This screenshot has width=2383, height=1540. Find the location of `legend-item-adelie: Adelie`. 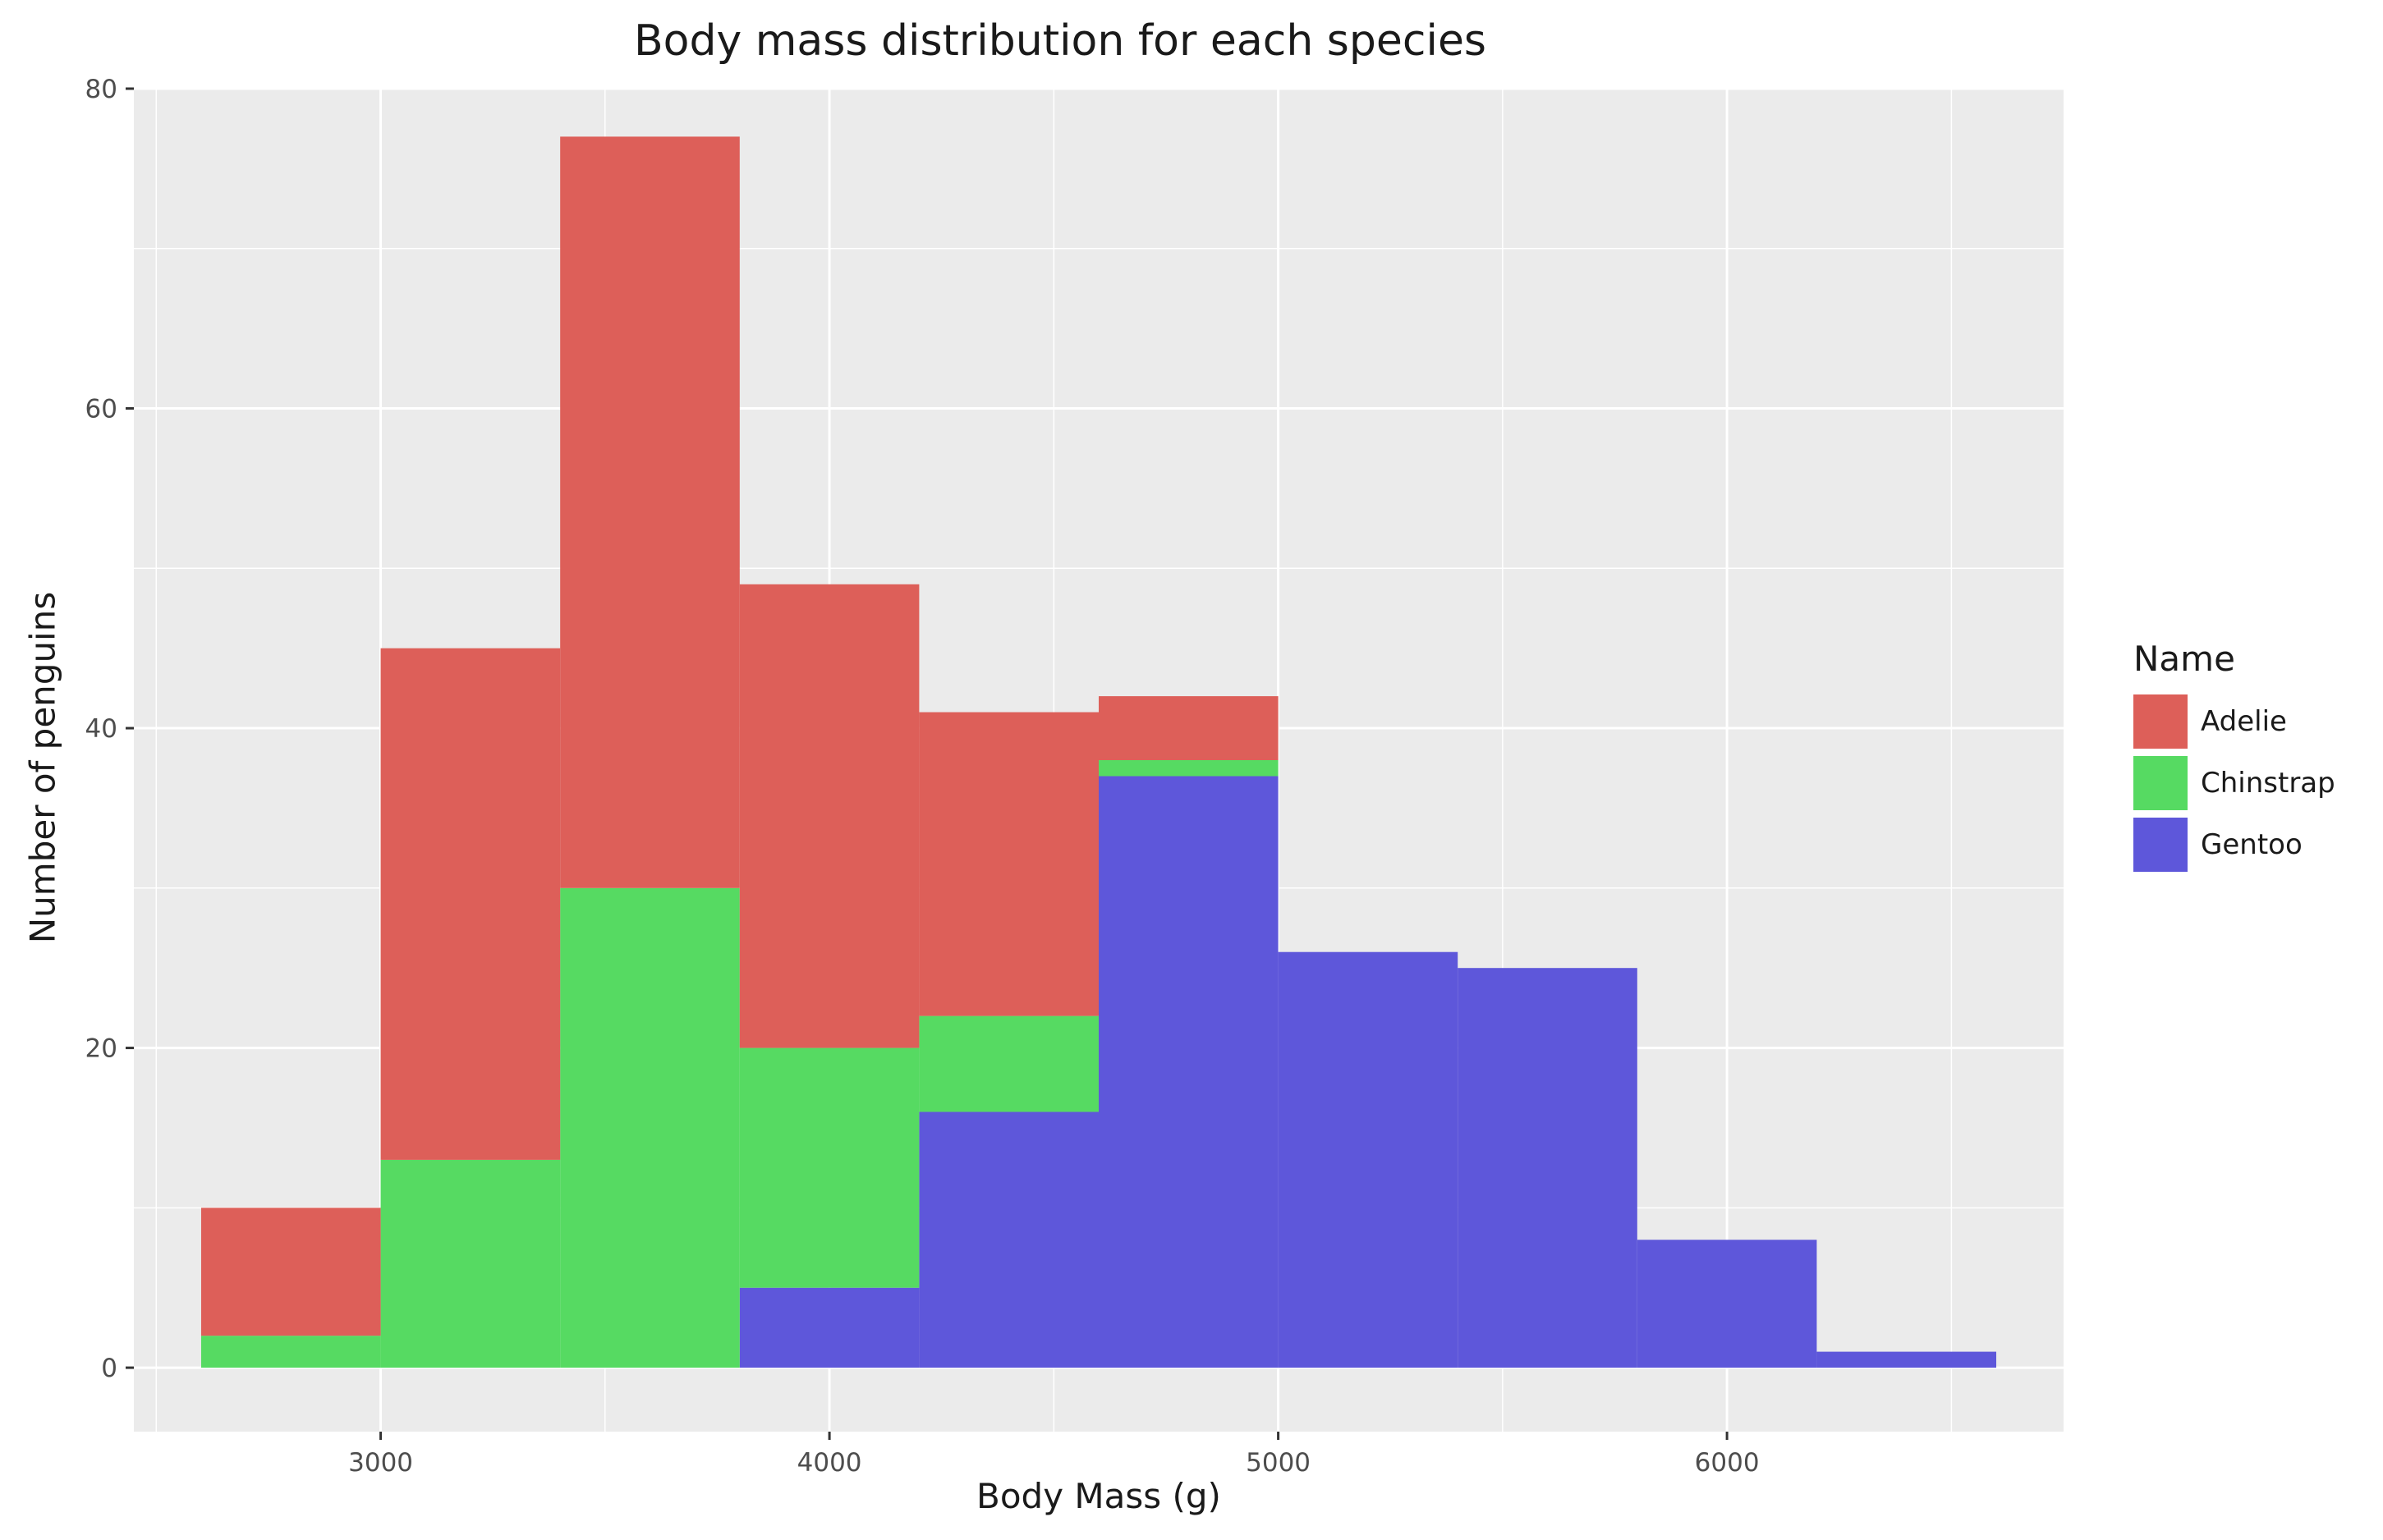

legend-item-adelie: Adelie is located at coordinates (2234, 721).